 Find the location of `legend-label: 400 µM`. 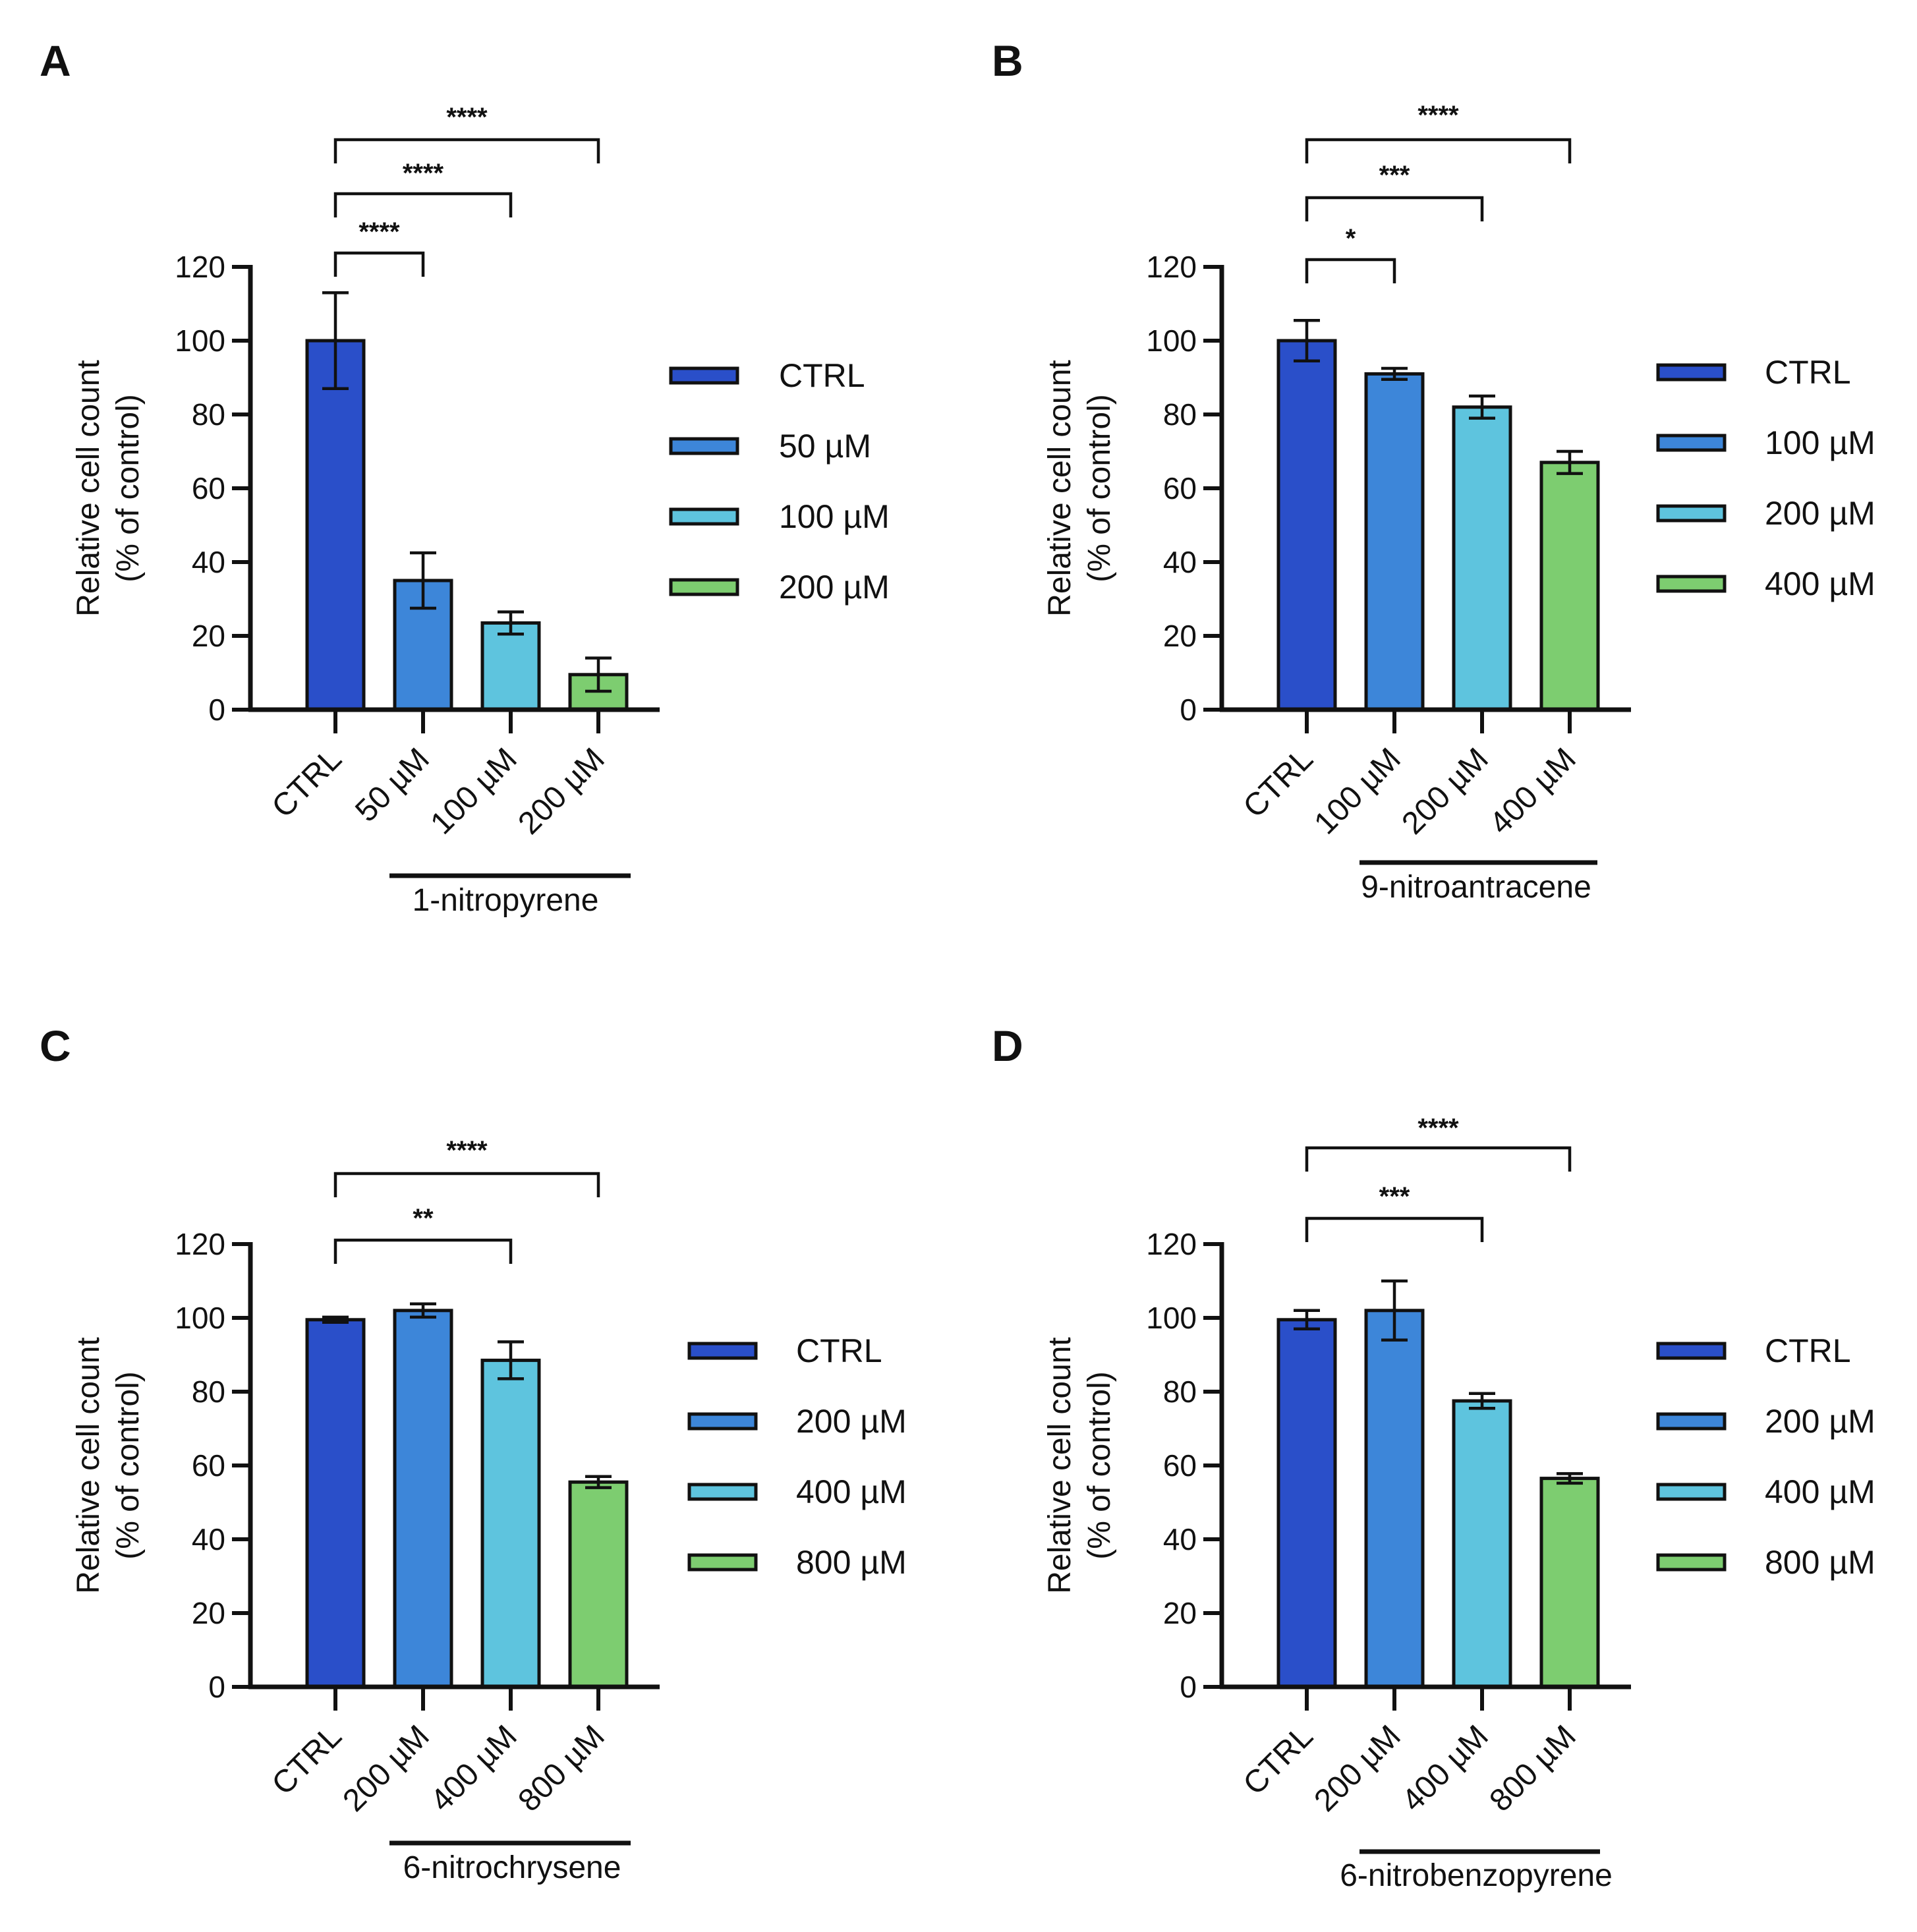

legend-label: 400 µM is located at coordinates (851, 1492).